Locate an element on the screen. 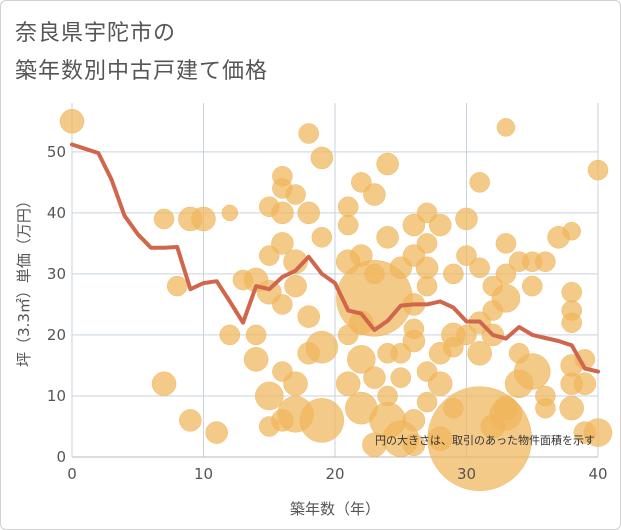 Image resolution: width=621 pixels, height=530 pixels. y-tick-label: 30 is located at coordinates (56, 274).